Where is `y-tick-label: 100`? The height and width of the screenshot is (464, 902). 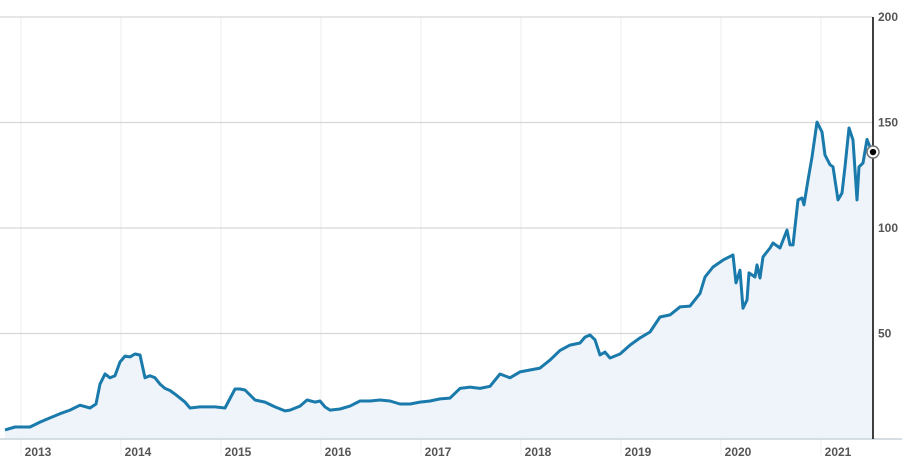
y-tick-label: 100 is located at coordinates (888, 228).